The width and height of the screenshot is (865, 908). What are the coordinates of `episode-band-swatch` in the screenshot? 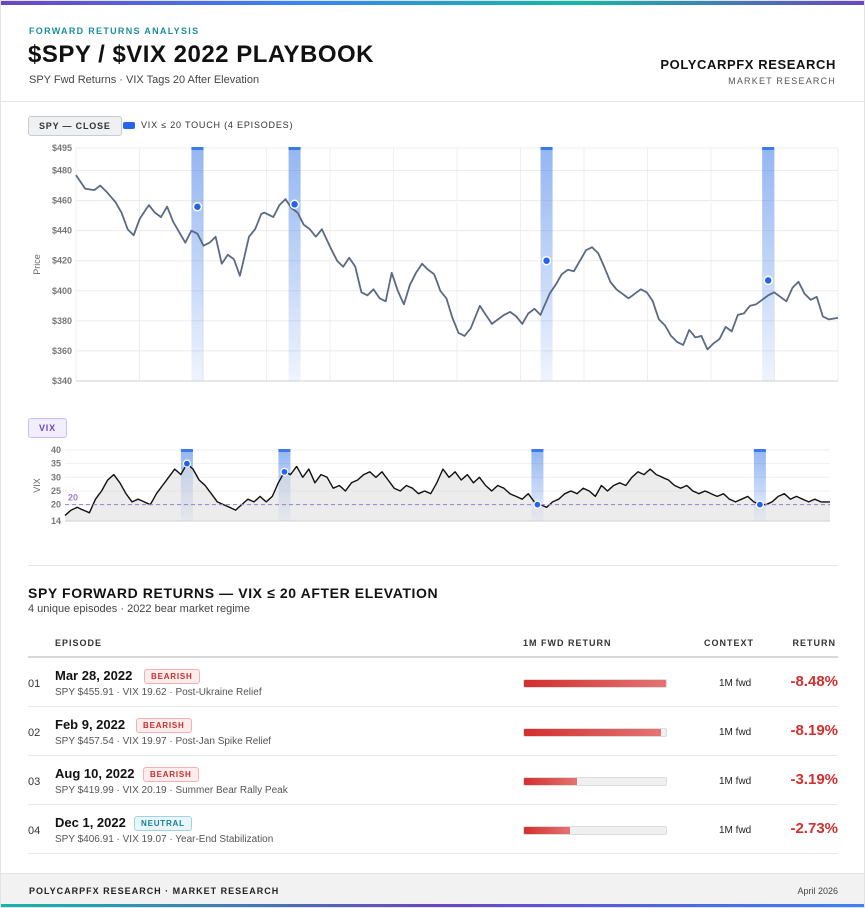 It's located at (129, 125).